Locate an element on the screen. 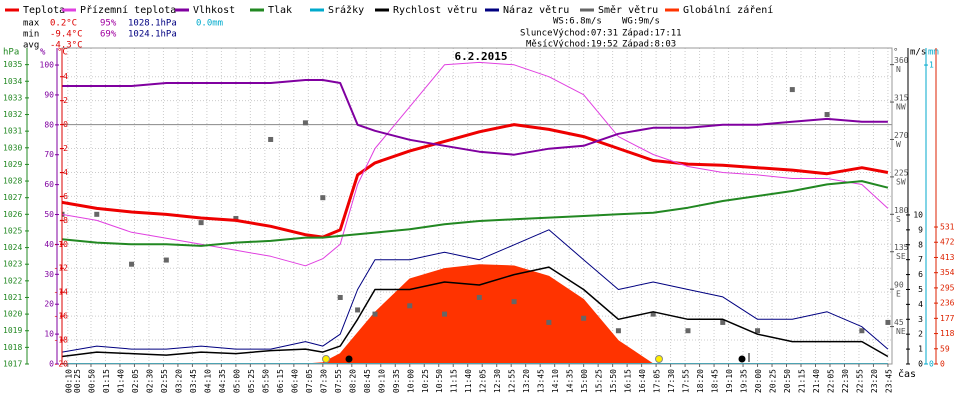 The width and height of the screenshot is (966, 400). y-tick-label: 30 is located at coordinates (49, 274).